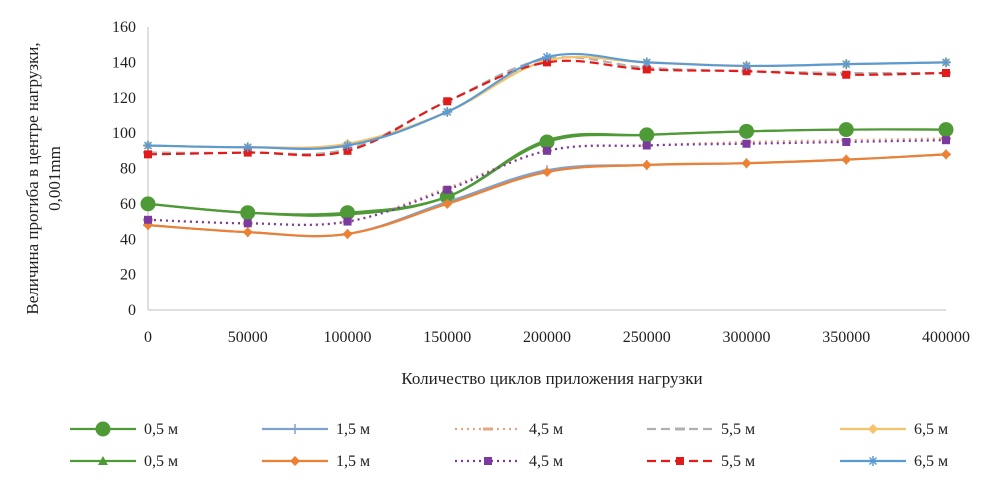 The image size is (1000, 490). I want to click on x-tick-label: 200000, so click(547, 337).